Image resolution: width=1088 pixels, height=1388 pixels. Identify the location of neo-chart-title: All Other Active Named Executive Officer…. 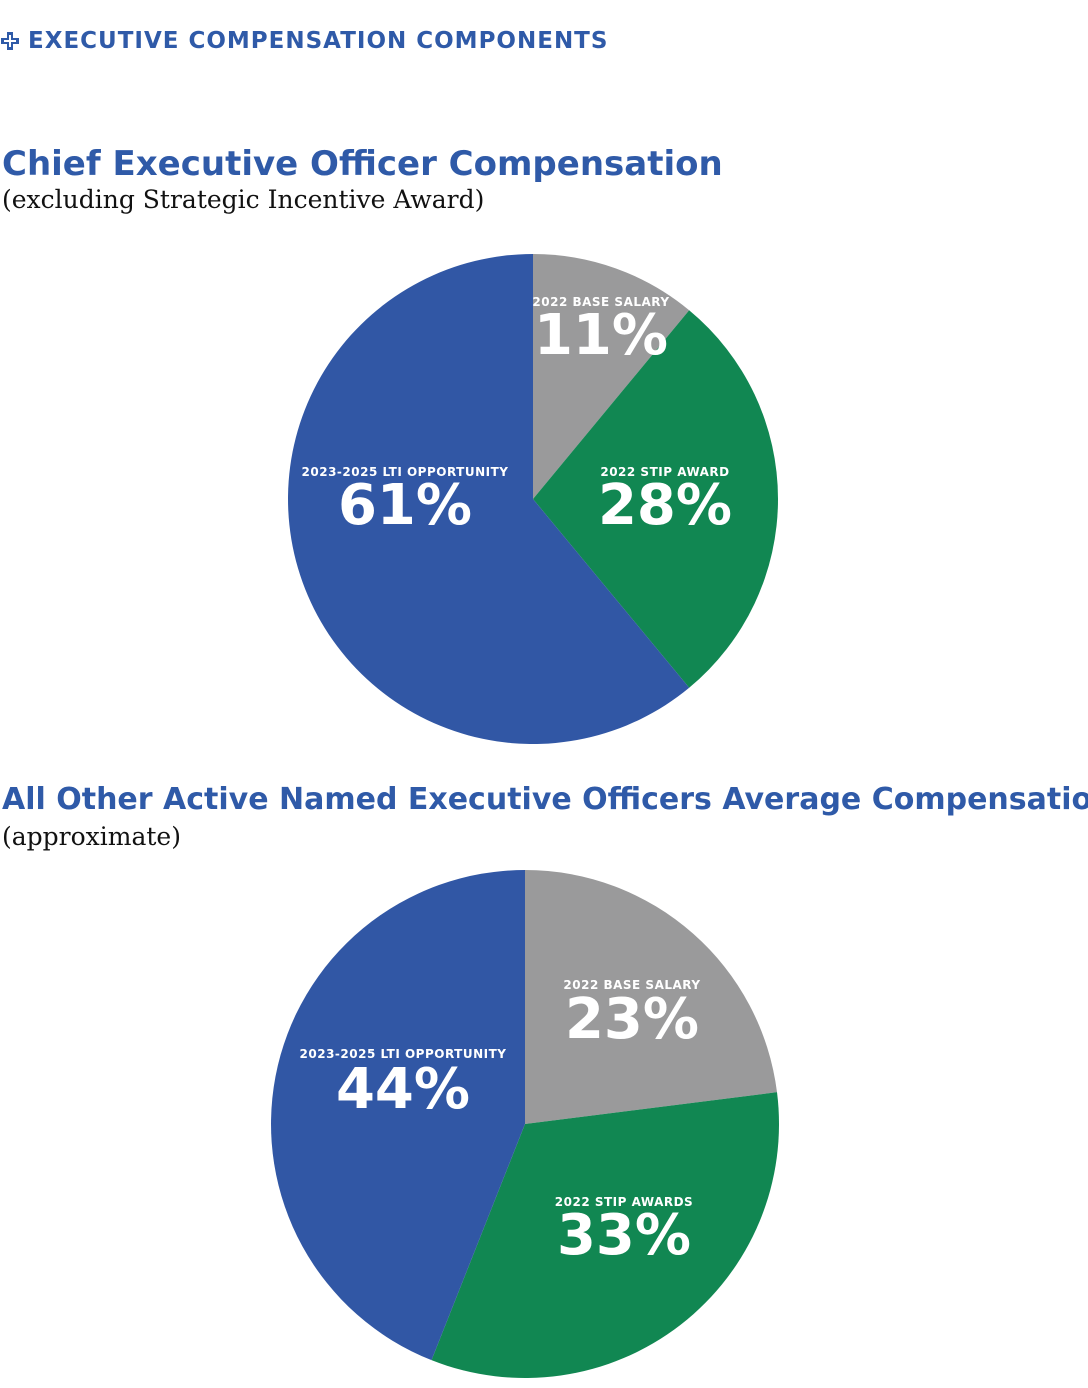
(545, 799).